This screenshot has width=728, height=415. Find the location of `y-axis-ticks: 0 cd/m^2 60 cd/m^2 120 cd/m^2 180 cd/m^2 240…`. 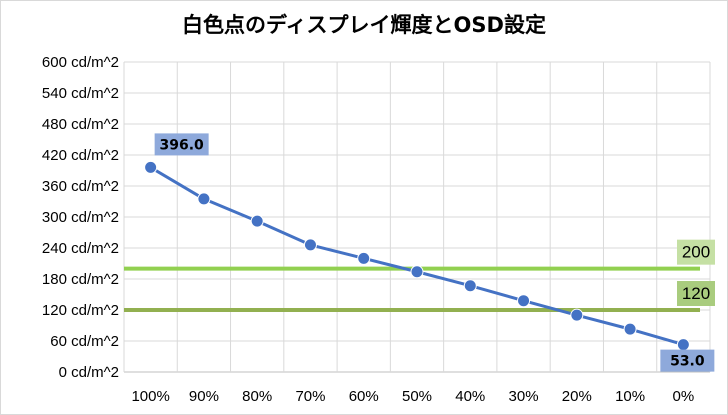

y-axis-ticks: 0 cd/m^2 60 cd/m^2 120 cd/m^2 180 cd/m^2 240… is located at coordinates (80, 217).